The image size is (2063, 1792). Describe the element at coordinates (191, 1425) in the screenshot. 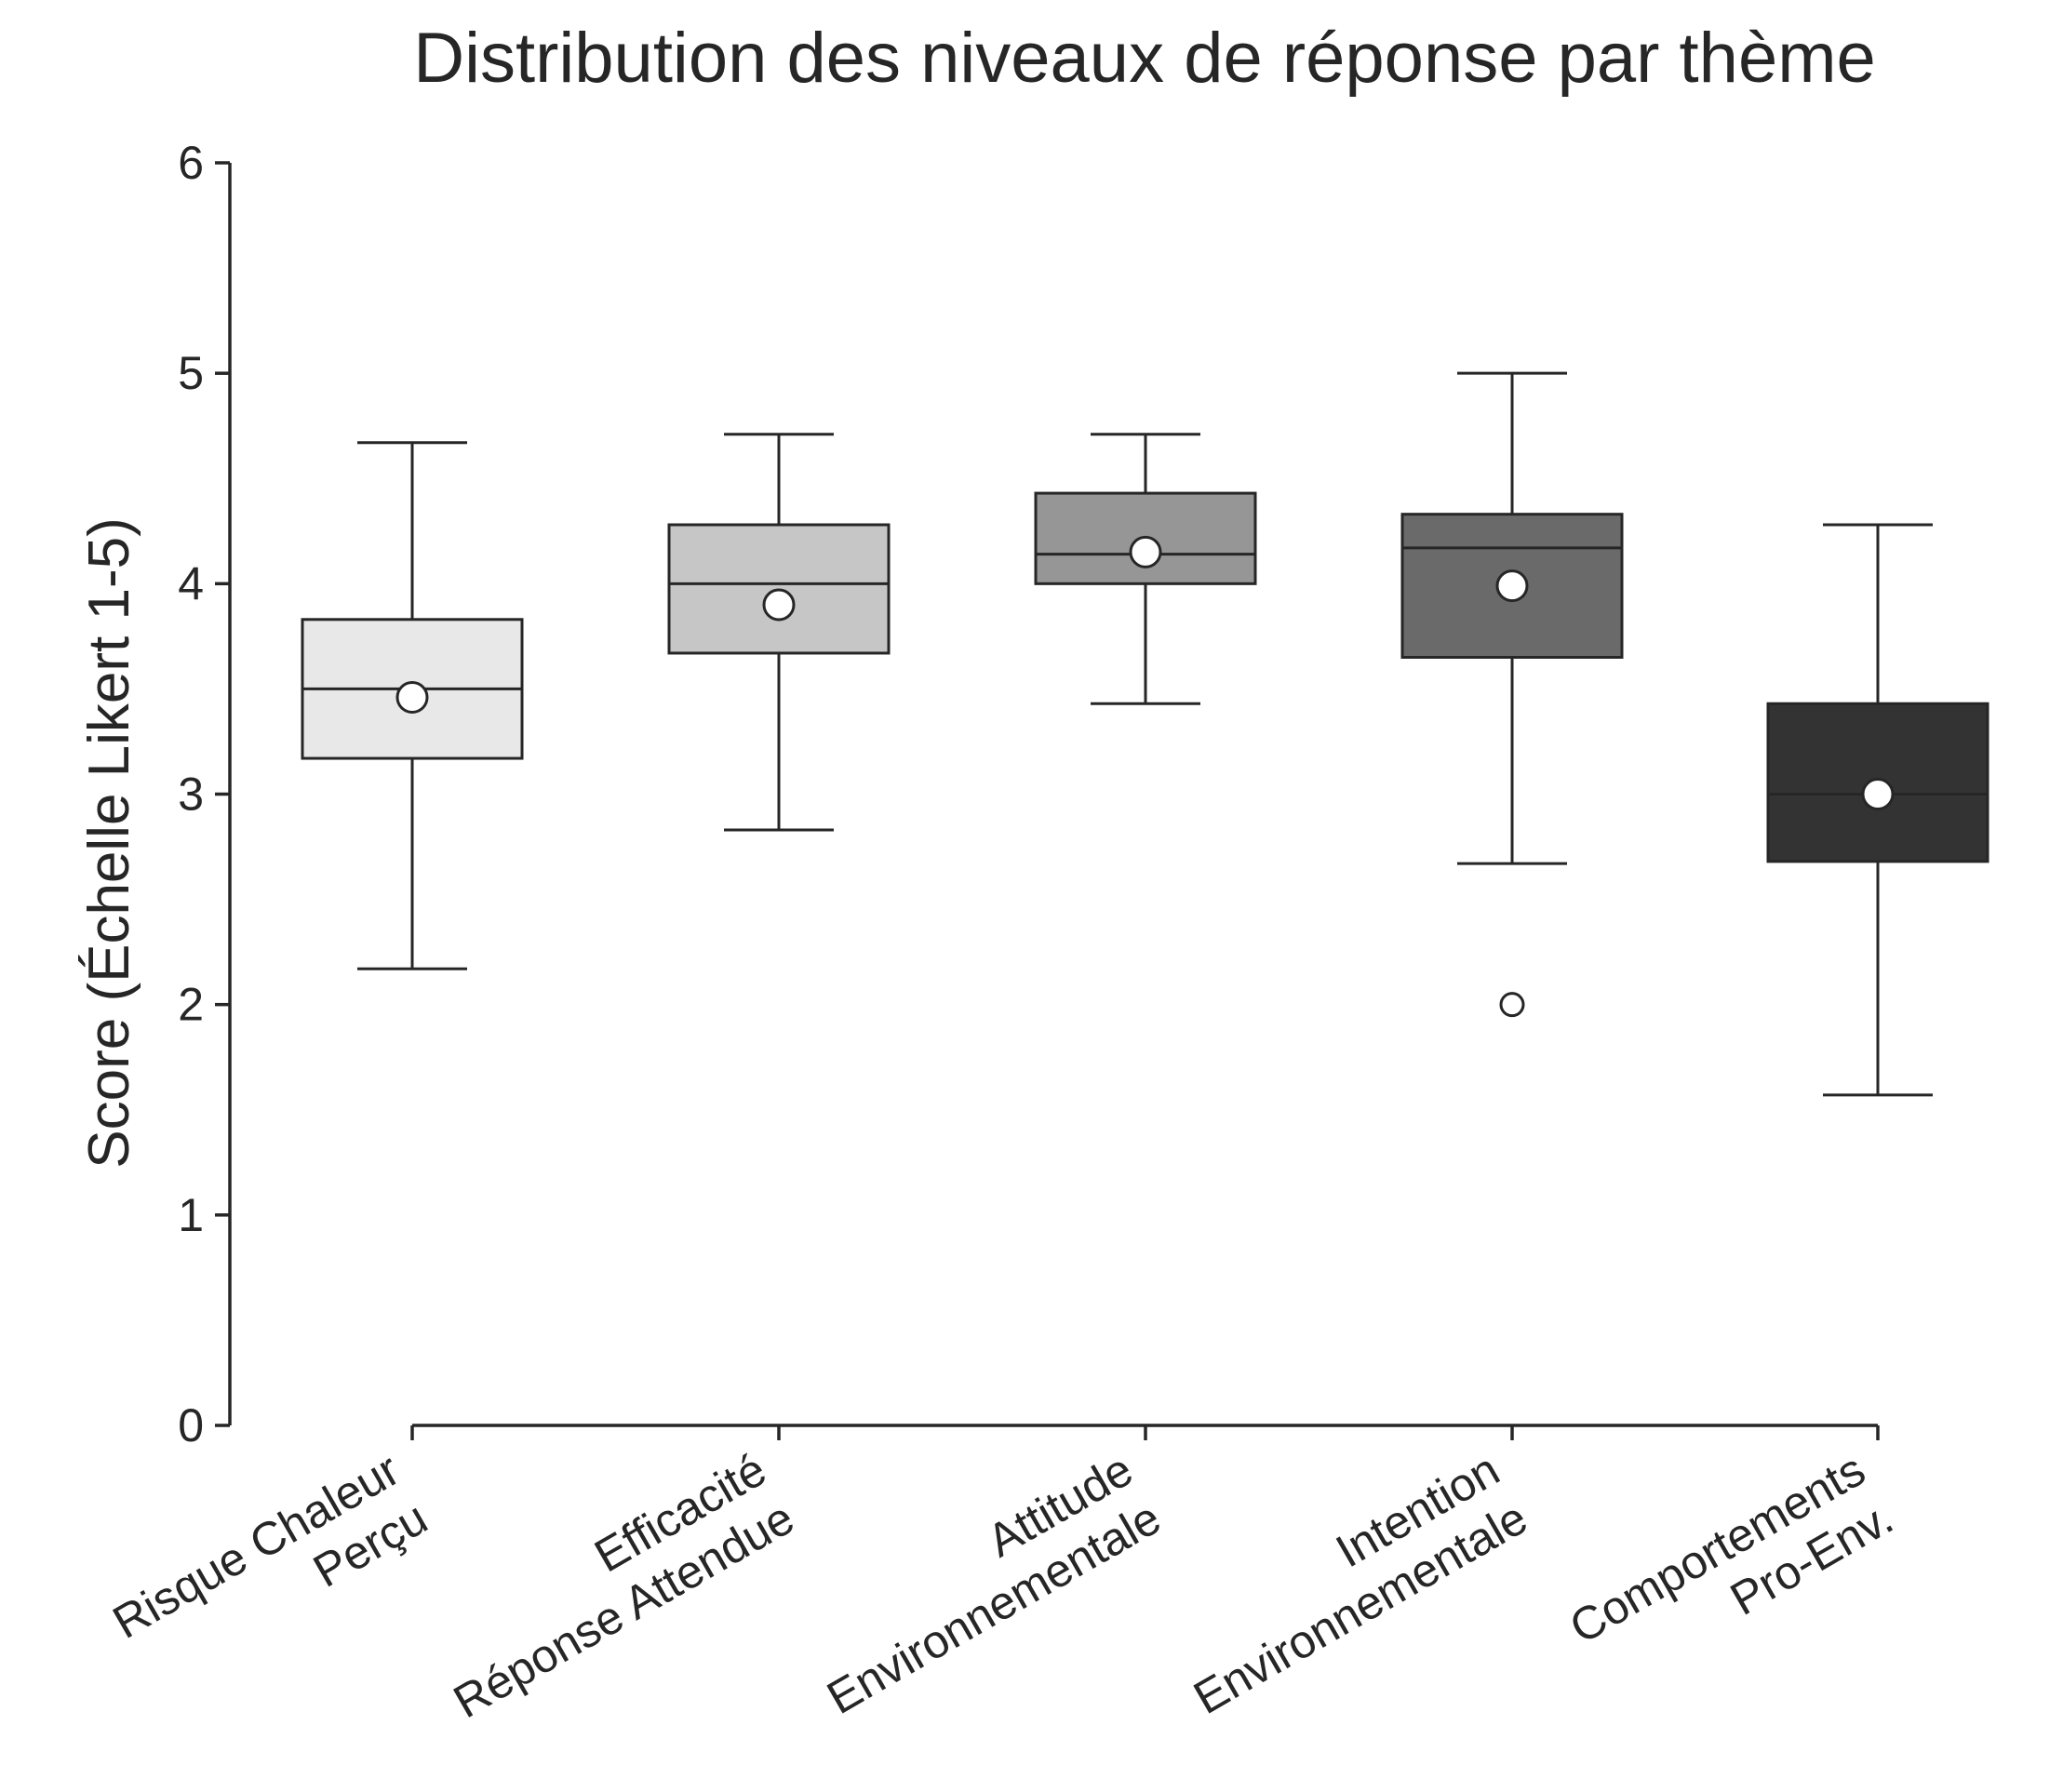

I see `y-tick-label: 0` at that location.